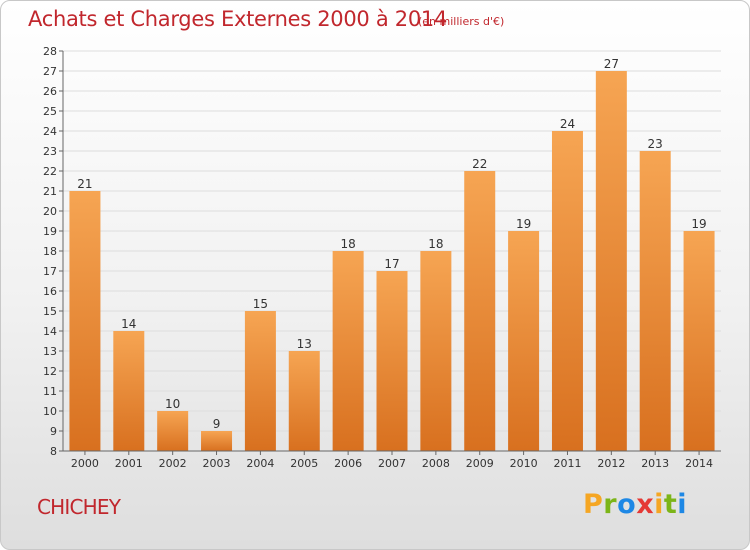 Image resolution: width=750 pixels, height=550 pixels. I want to click on bar-2005, so click(304, 401).